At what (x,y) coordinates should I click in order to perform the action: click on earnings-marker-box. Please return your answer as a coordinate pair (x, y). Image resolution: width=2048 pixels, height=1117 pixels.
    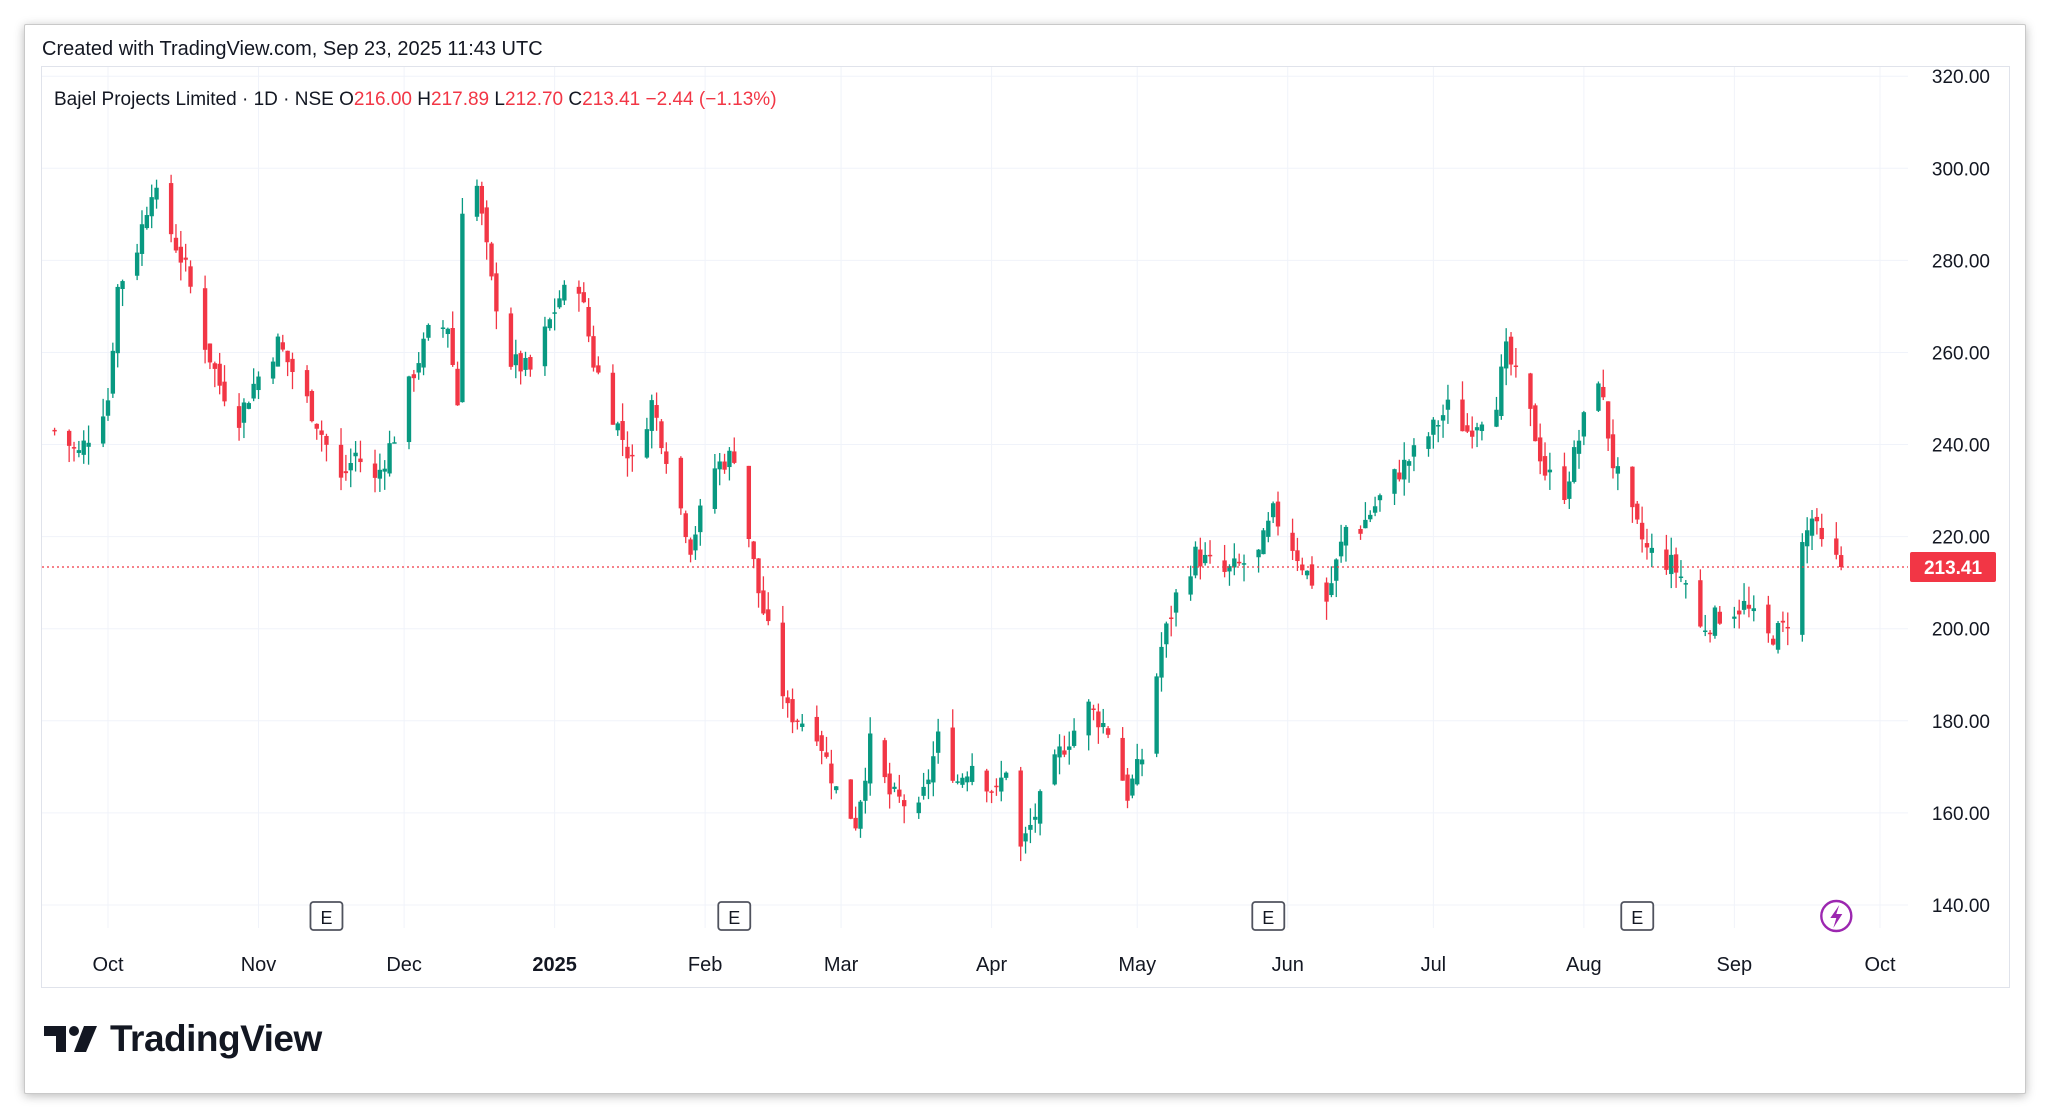
    Looking at the image, I should click on (326, 916).